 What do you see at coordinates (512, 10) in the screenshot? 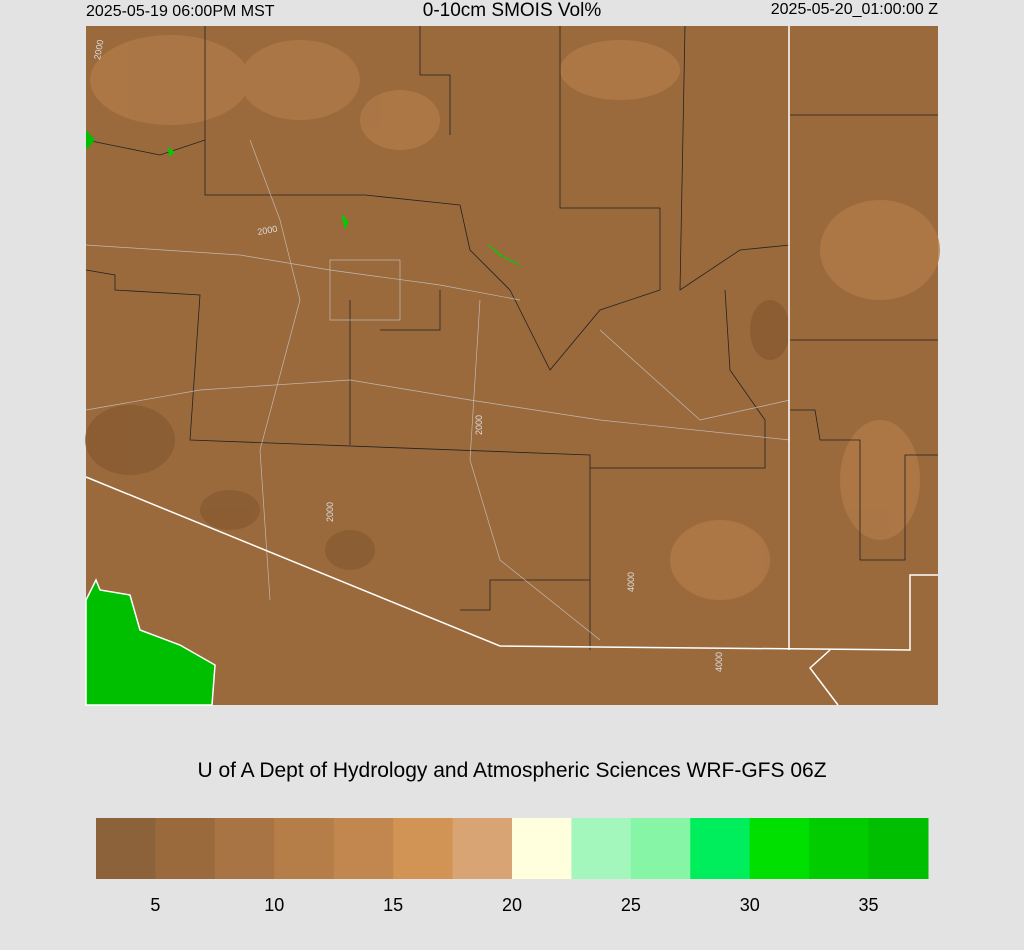
I see `map-title: 0-10cm SMOIS Vol%` at bounding box center [512, 10].